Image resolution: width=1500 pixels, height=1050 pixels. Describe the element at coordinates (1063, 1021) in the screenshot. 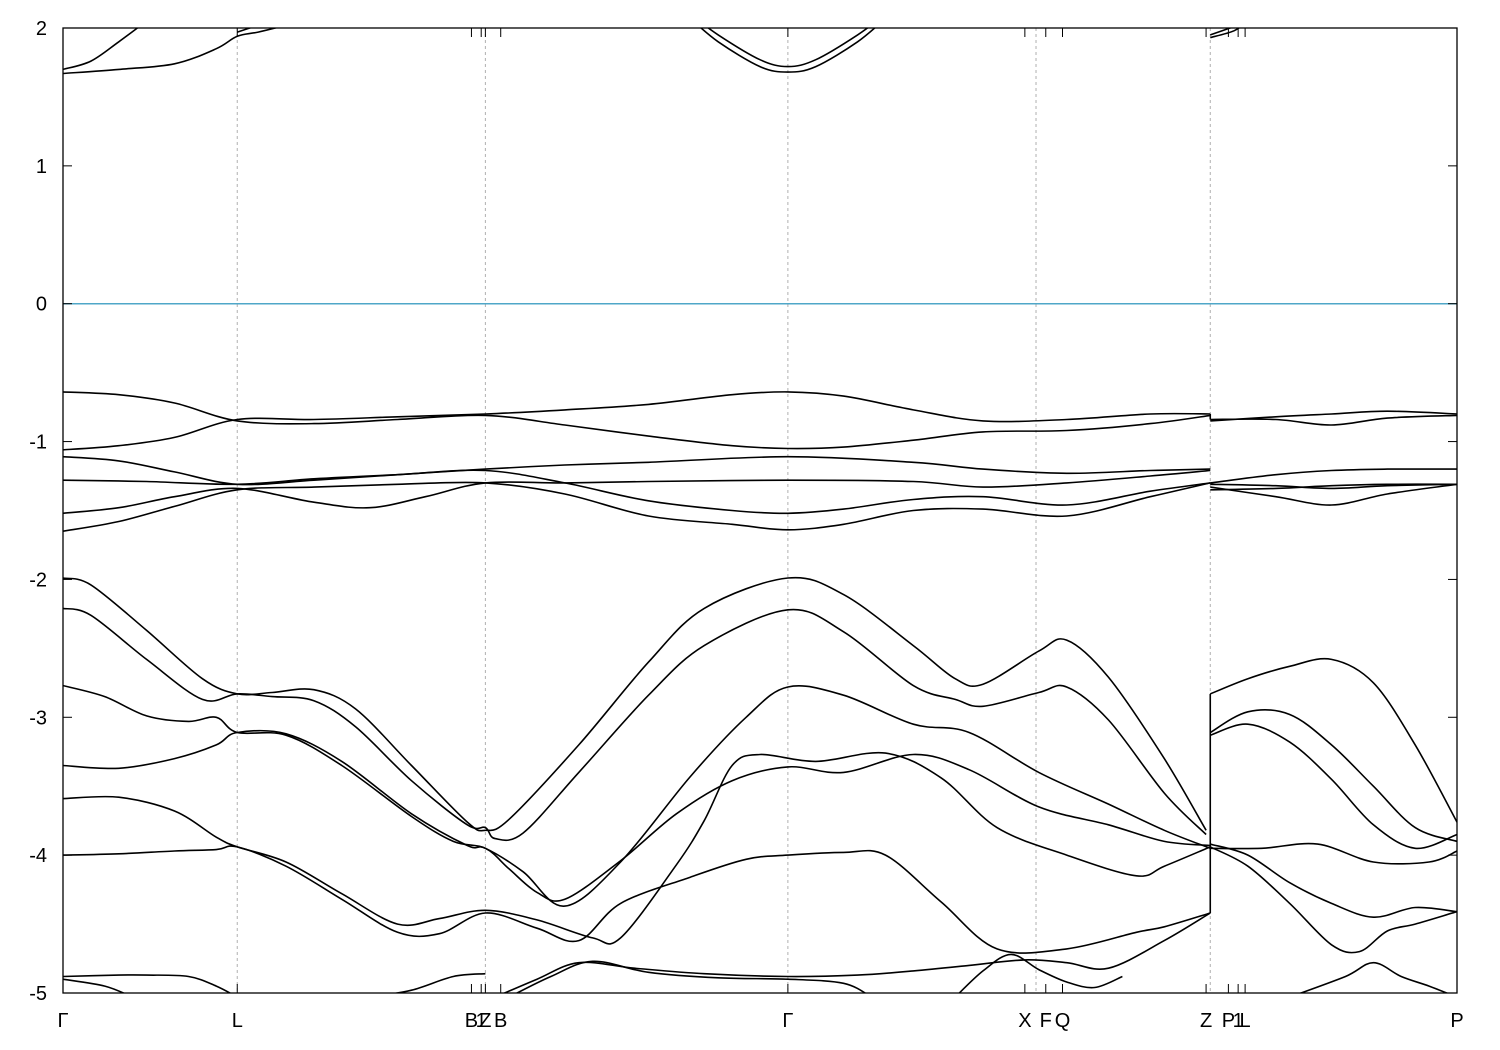

I see `x-tick-label: Q` at that location.